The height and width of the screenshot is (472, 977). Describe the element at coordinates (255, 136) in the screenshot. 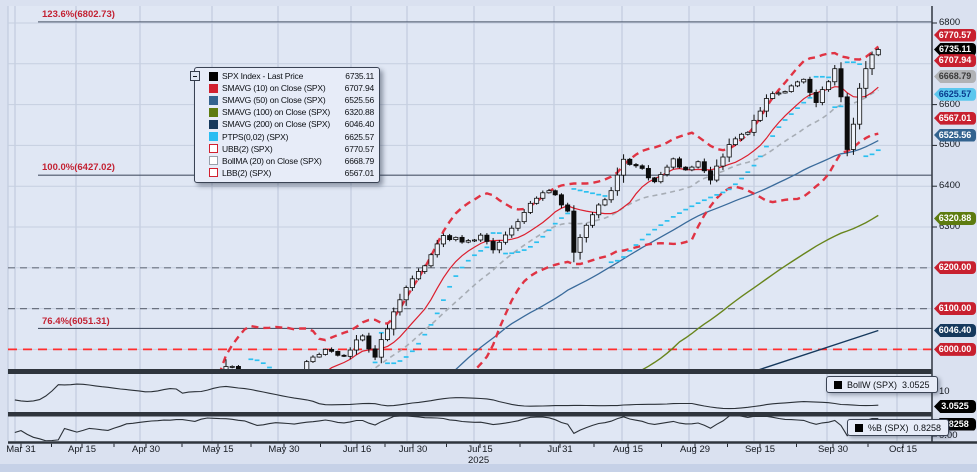

I see `legend-label: PTPS(0,02) (SPX)` at that location.